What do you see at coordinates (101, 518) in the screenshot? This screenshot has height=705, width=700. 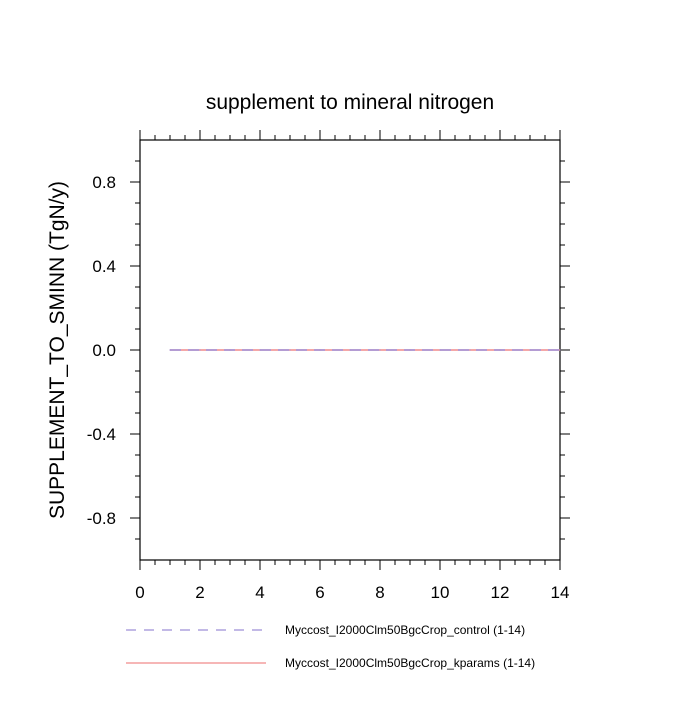 I see `y-tick-label: -0.8` at bounding box center [101, 518].